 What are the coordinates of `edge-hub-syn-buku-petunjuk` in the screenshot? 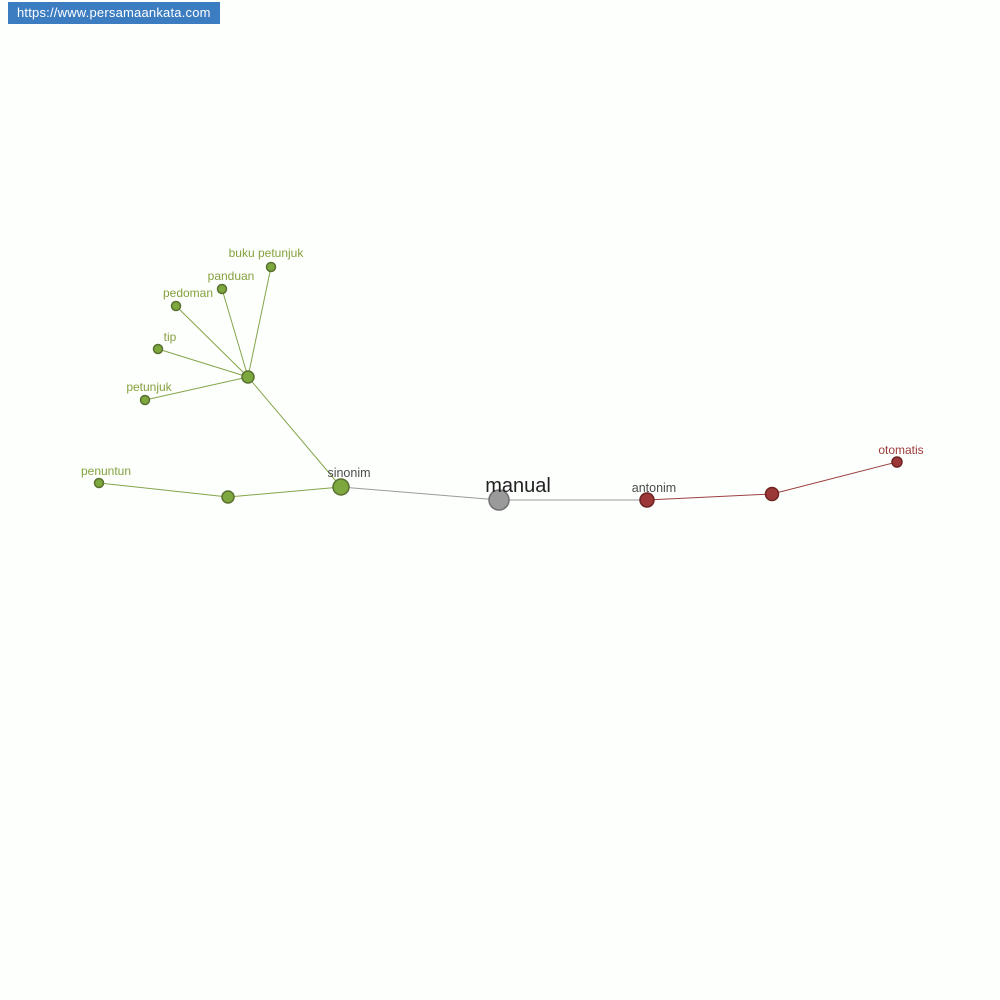 It's located at (259, 322).